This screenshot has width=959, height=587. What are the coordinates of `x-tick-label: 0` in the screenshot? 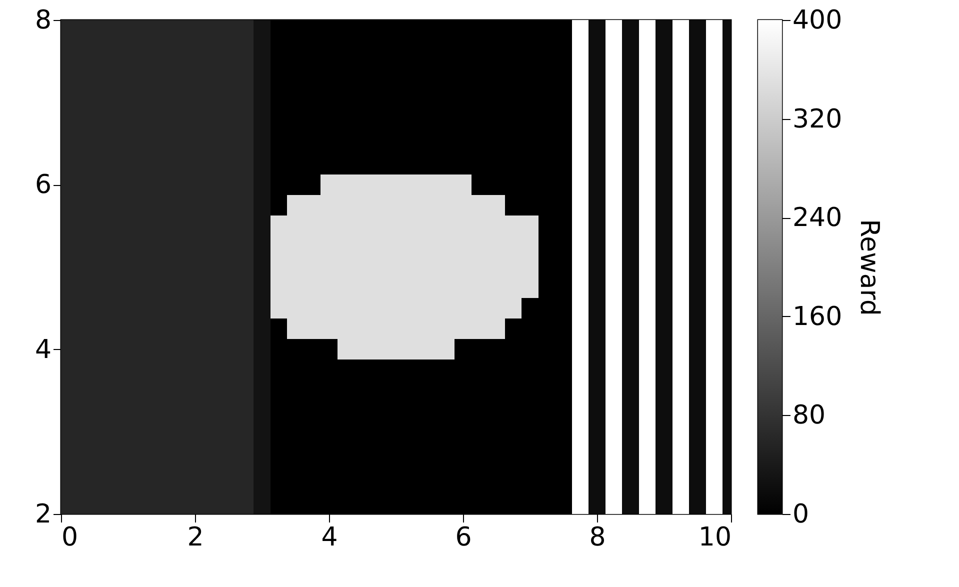 It's located at (70, 537).